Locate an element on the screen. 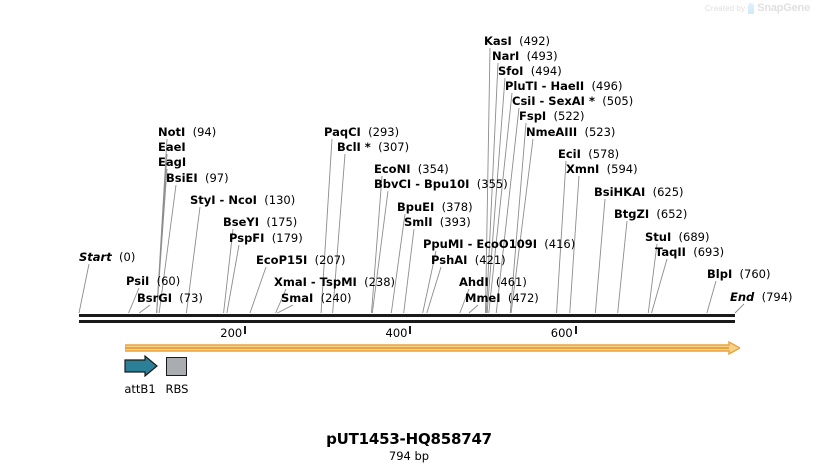 The height and width of the screenshot is (471, 818). leader-line-ecop15i is located at coordinates (258, 290).